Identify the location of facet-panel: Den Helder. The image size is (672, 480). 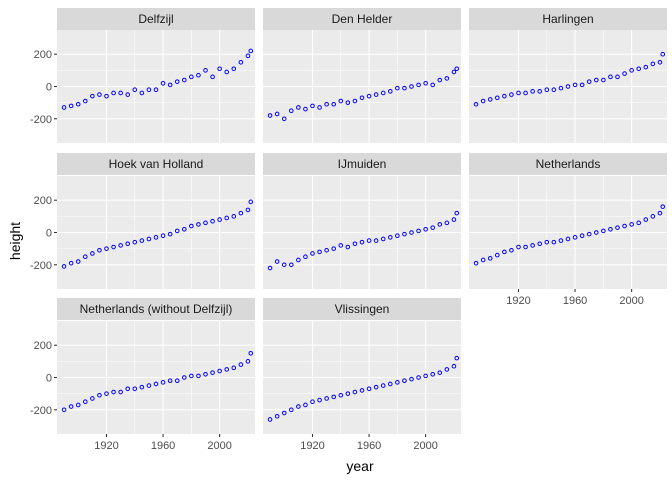
(362, 75).